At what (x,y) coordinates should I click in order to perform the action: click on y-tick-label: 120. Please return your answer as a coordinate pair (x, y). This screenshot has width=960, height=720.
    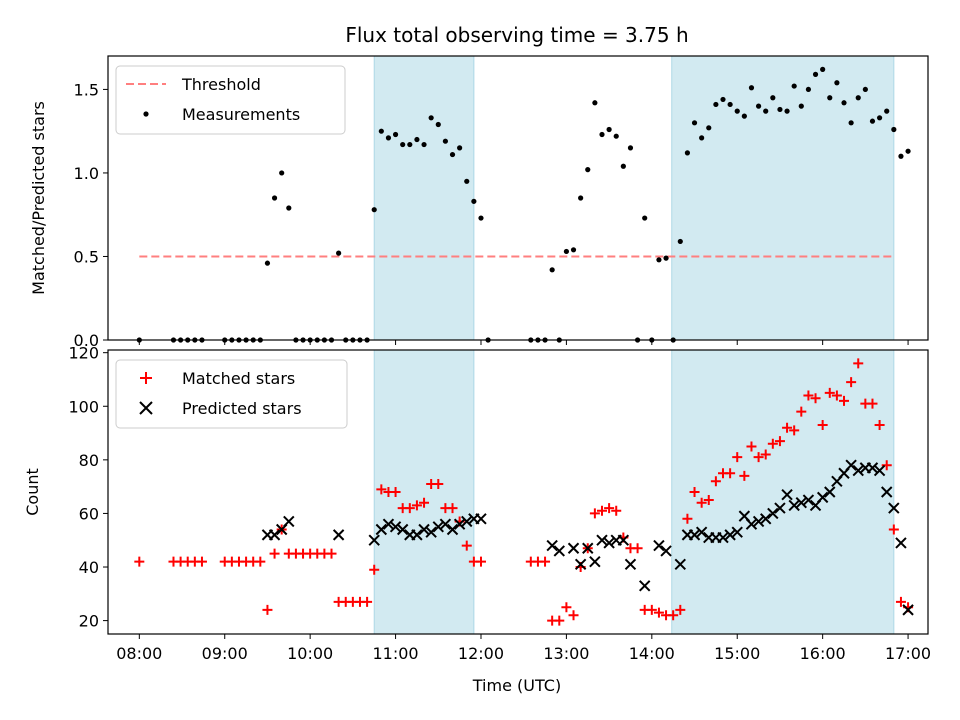
    Looking at the image, I should click on (83, 353).